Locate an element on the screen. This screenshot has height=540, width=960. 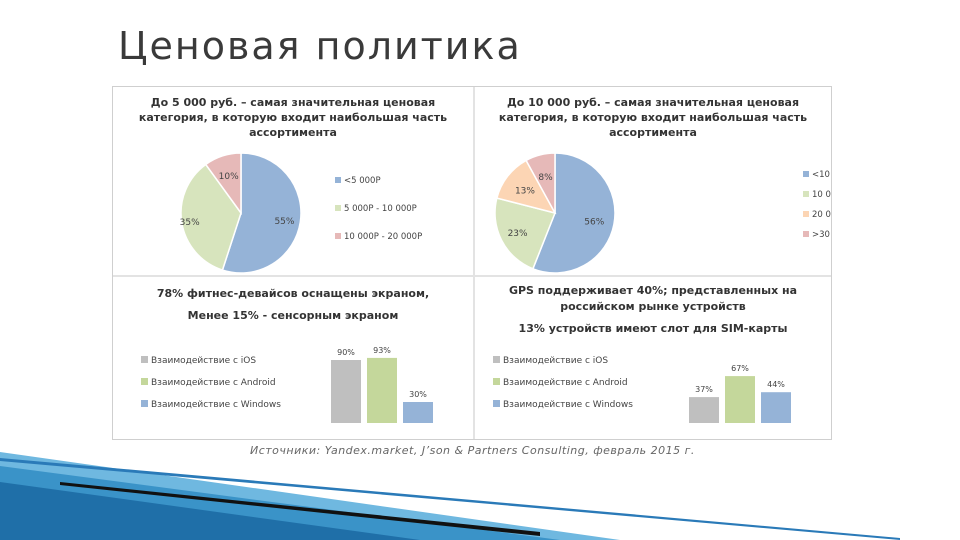
pie-slice-label: 56% is located at coordinates (594, 222).